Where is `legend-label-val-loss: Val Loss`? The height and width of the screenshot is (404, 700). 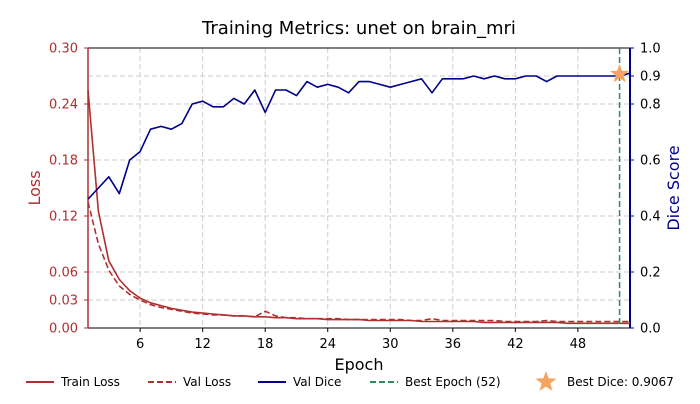 legend-label-val-loss: Val Loss is located at coordinates (207, 382).